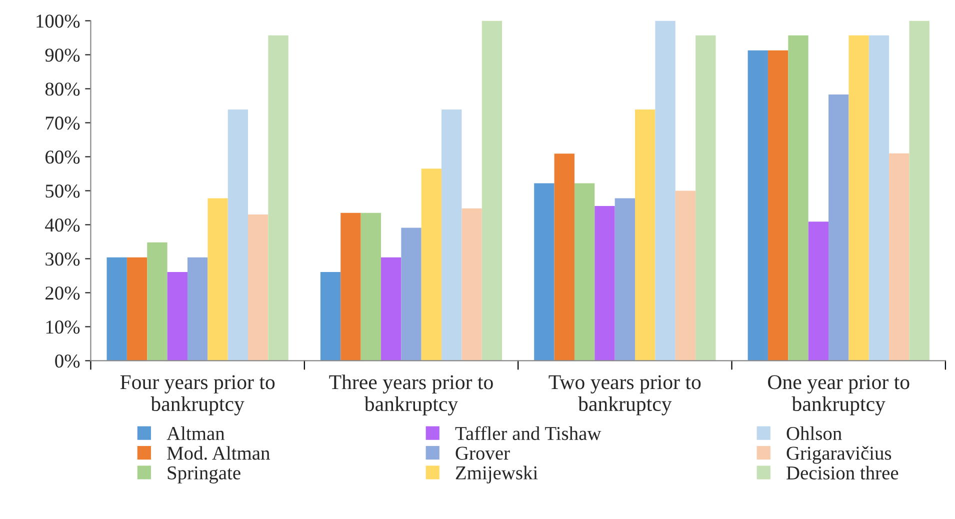  I want to click on legend-label: Grover, so click(483, 453).